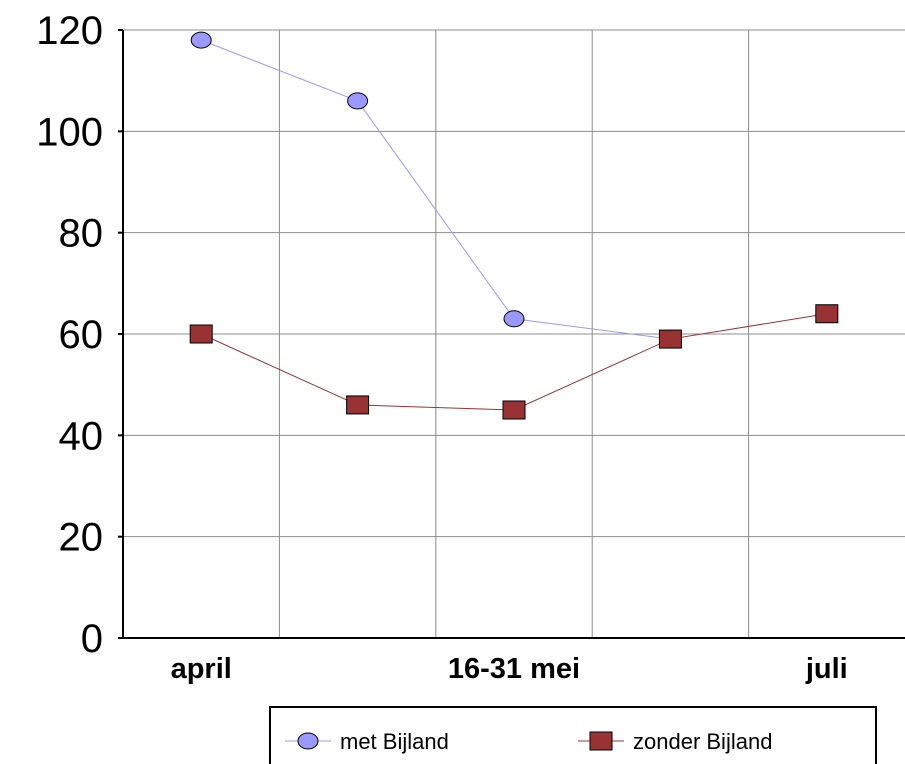  I want to click on series-zonder-bijland, so click(514, 362).